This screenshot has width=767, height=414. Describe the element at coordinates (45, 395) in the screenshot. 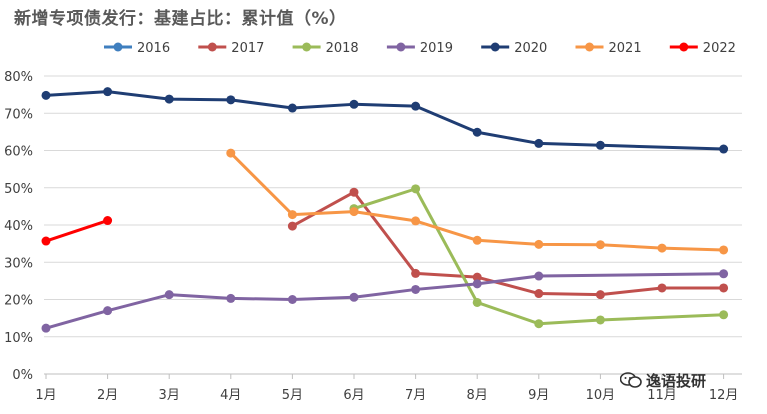

I see `x-tick-label: 1月` at that location.